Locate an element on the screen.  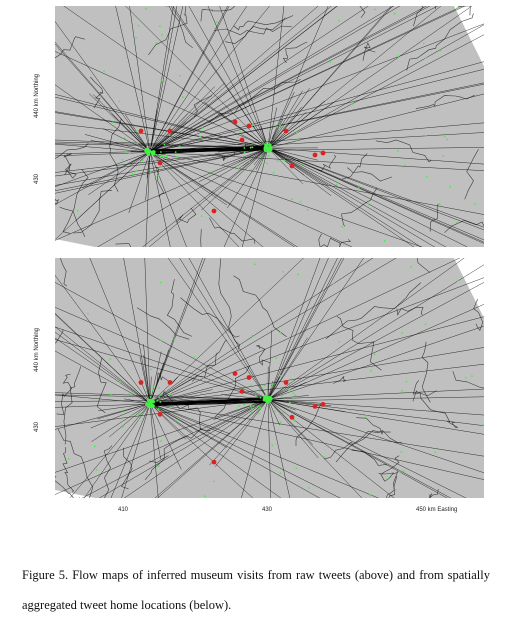
outside-region-sw is located at coordinates (75, 243).